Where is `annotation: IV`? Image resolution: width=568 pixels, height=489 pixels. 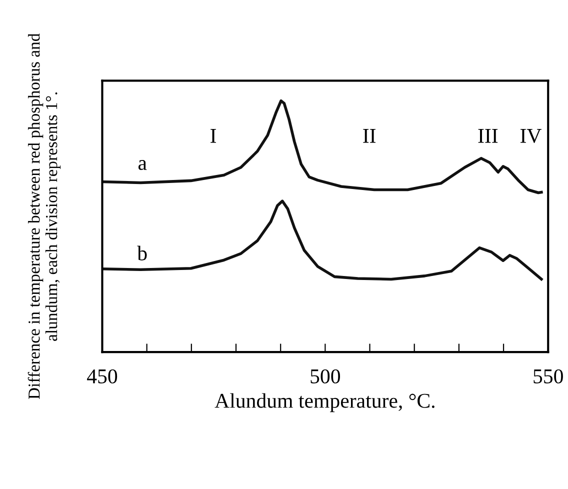 annotation: IV is located at coordinates (531, 136).